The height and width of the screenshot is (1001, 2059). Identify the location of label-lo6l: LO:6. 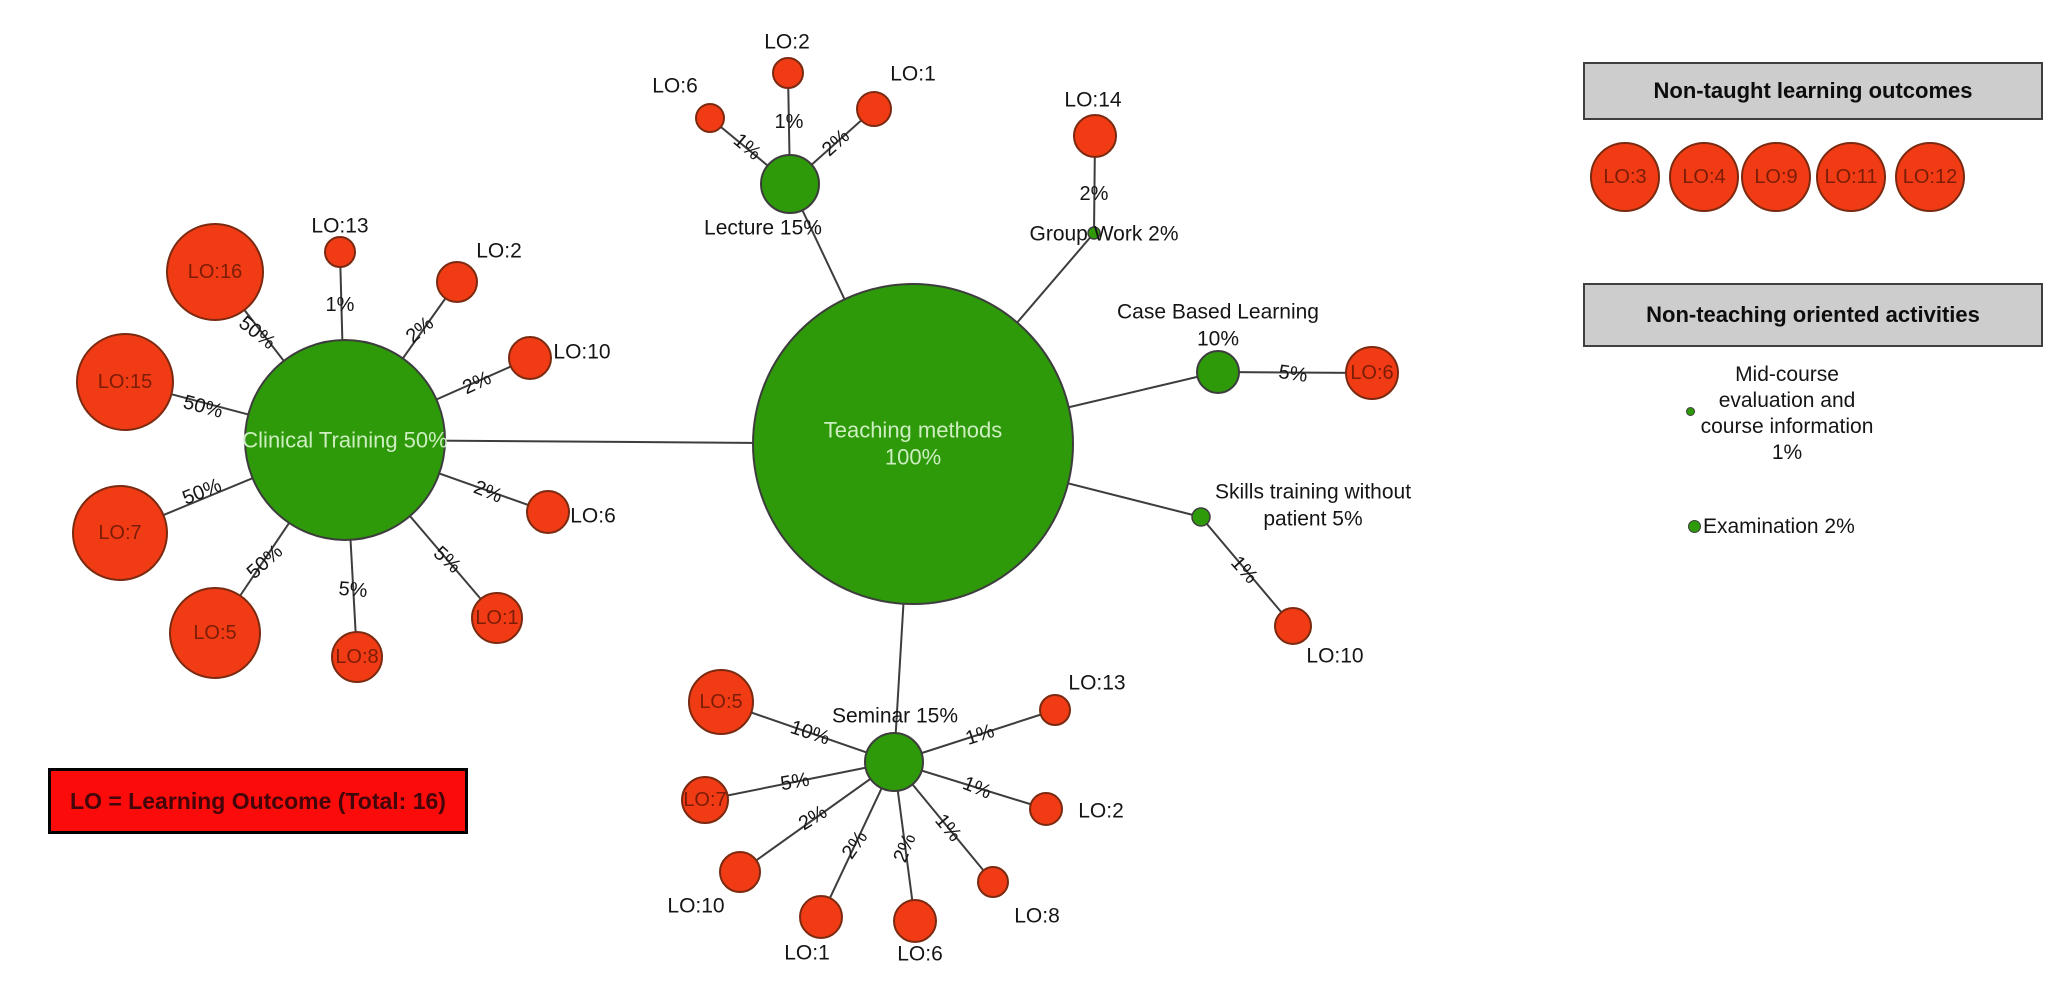
(675, 86).